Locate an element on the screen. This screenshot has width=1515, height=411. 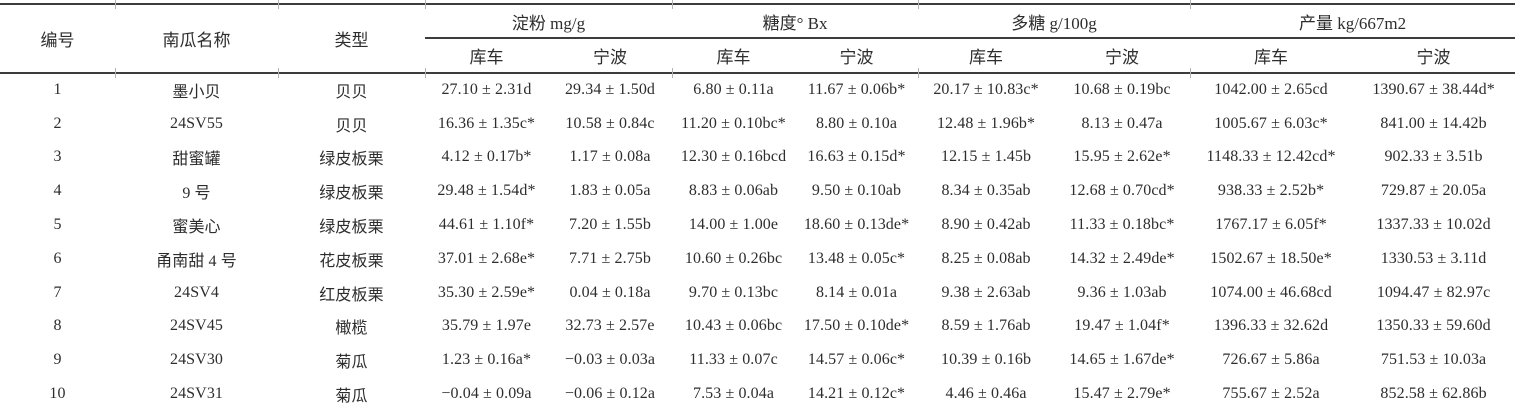
pumpkin-name-cell: 墨小贝 is located at coordinates (196, 93).